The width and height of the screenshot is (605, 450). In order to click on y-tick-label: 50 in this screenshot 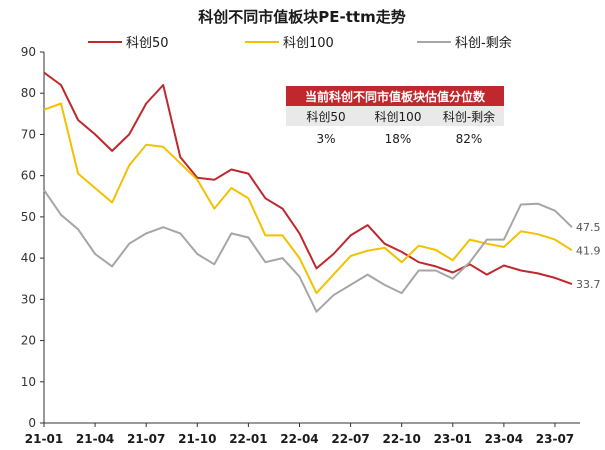, I will do `click(28, 217)`.